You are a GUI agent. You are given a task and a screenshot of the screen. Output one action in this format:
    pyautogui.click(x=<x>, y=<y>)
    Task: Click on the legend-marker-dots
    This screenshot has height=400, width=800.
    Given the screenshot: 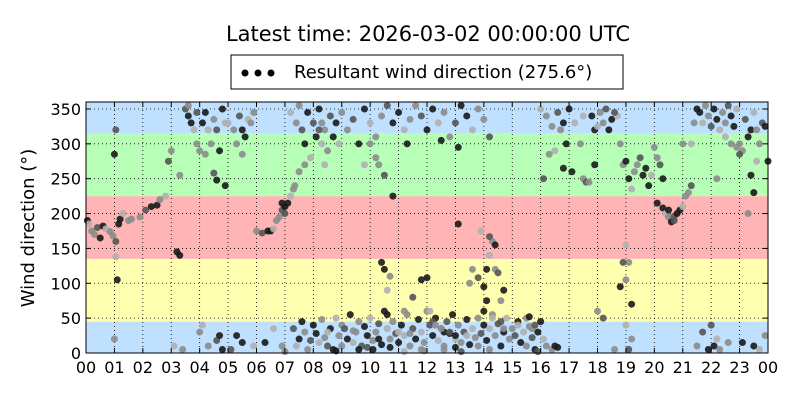 What is the action you would take?
    pyautogui.click(x=258, y=73)
    